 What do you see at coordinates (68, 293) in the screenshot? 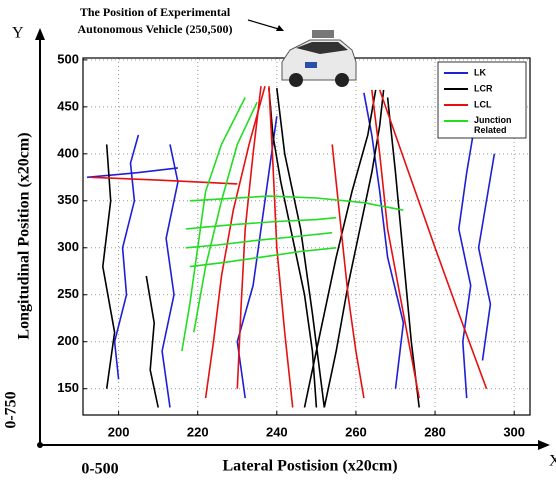
I see `y-tick-label: 250` at bounding box center [68, 293].